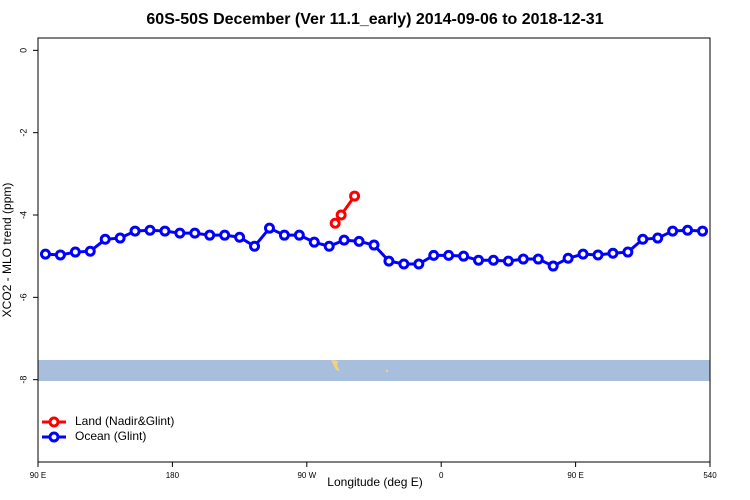 The height and width of the screenshot is (500, 750). Describe the element at coordinates (124, 421) in the screenshot. I see `legend-label: Land (Nadir&Glint)` at that location.